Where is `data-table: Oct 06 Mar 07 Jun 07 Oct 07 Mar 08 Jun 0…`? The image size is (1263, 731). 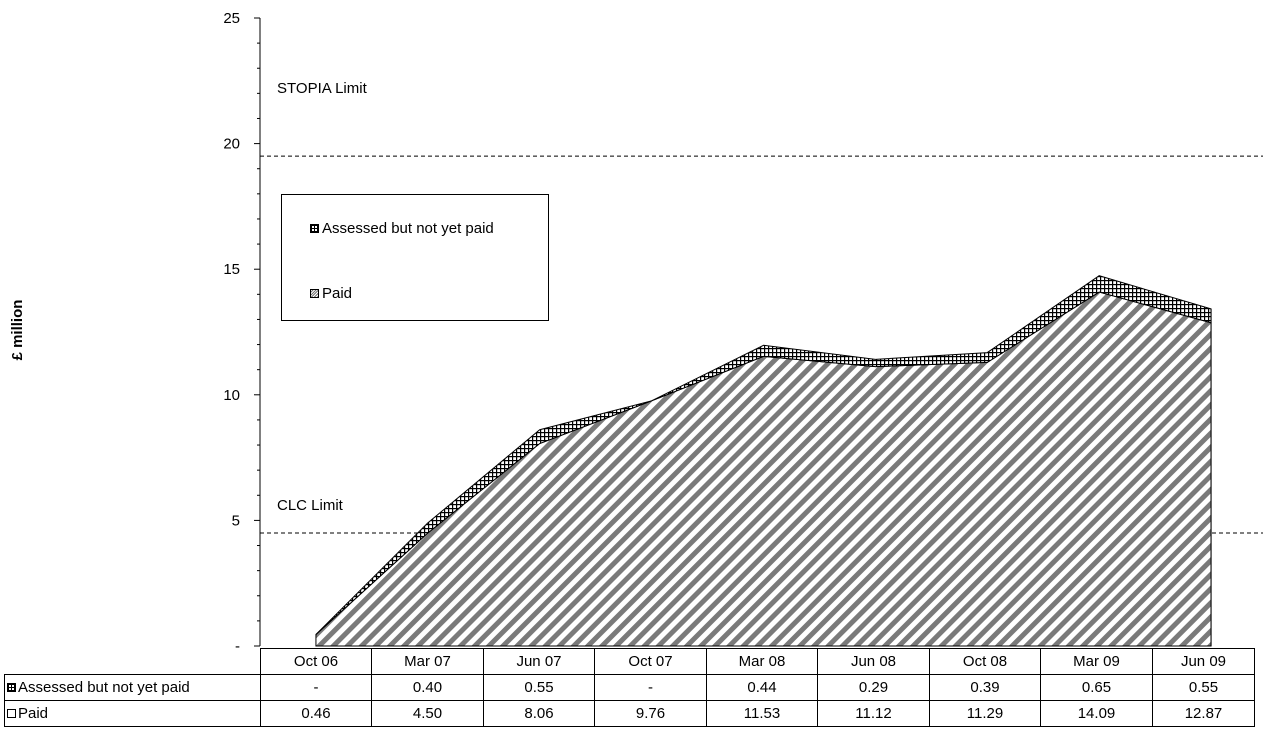
data-table: Oct 06 Mar 07 Jun 07 Oct 07 Mar 08 Jun 0… is located at coordinates (629, 687).